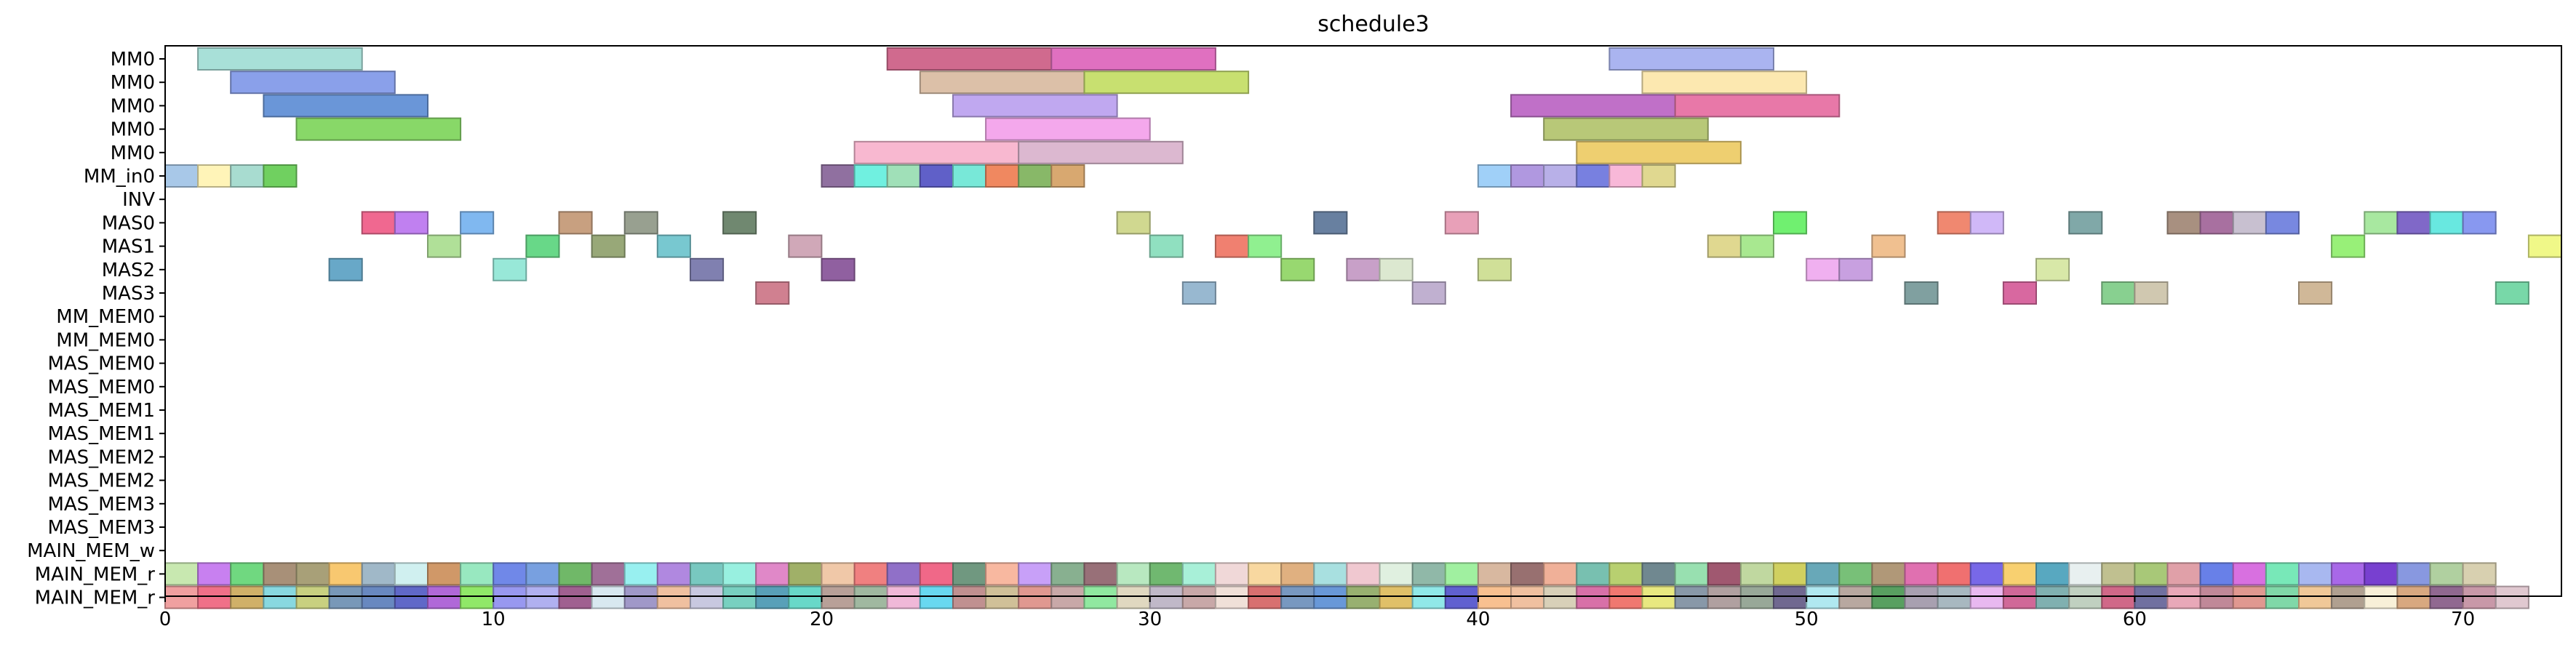 This screenshot has width=2576, height=658. What do you see at coordinates (101, 411) in the screenshot?
I see `row-label: MAS_MEM1` at bounding box center [101, 411].